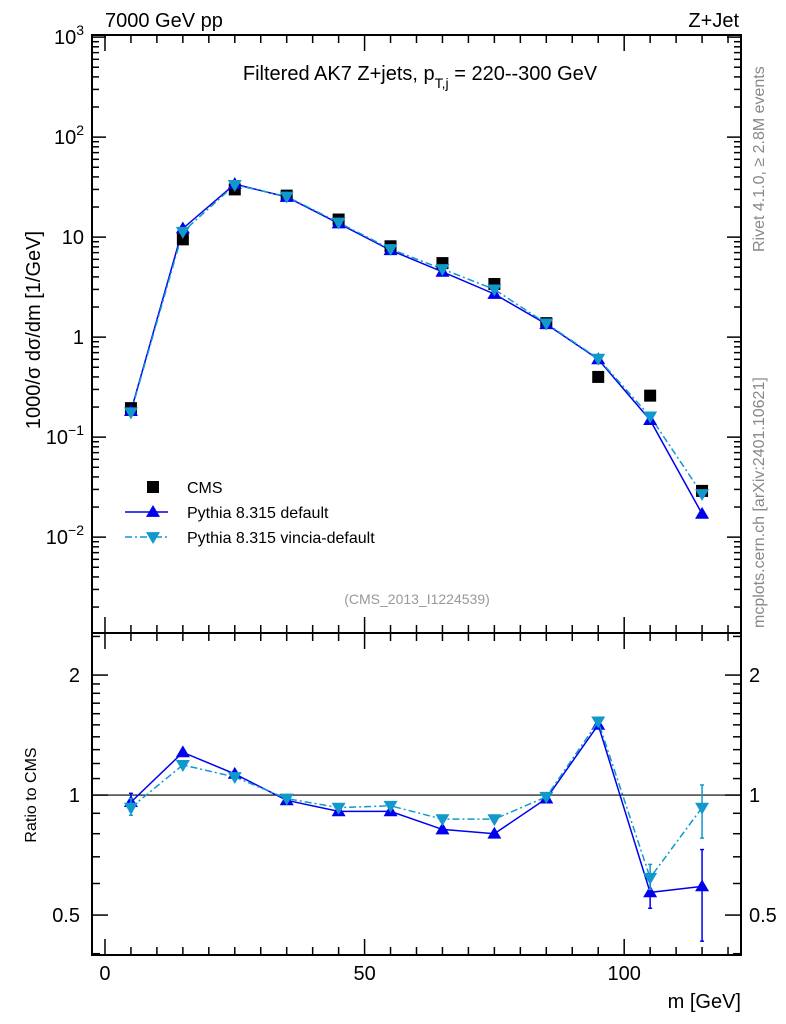 The height and width of the screenshot is (1024, 786). I want to click on y-axis-label: 1000/σ dσ/dm [1/GeV], so click(34, 330).